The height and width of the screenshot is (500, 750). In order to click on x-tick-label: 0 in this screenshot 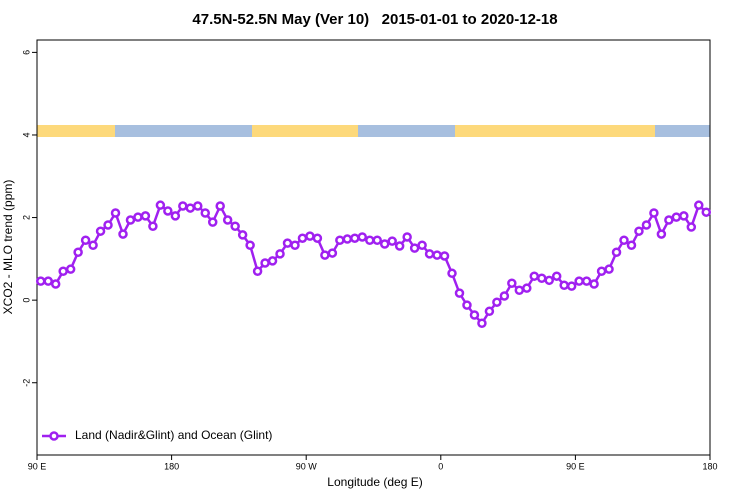, I will do `click(440, 466)`.